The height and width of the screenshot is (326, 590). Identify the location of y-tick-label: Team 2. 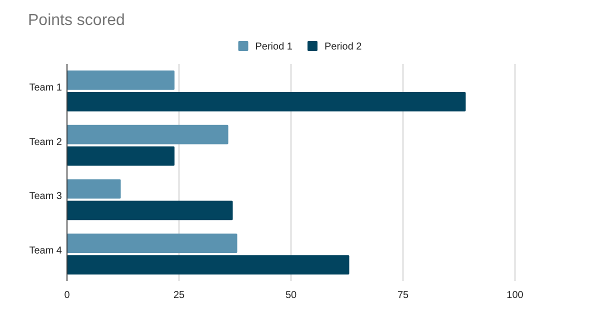
(45, 142).